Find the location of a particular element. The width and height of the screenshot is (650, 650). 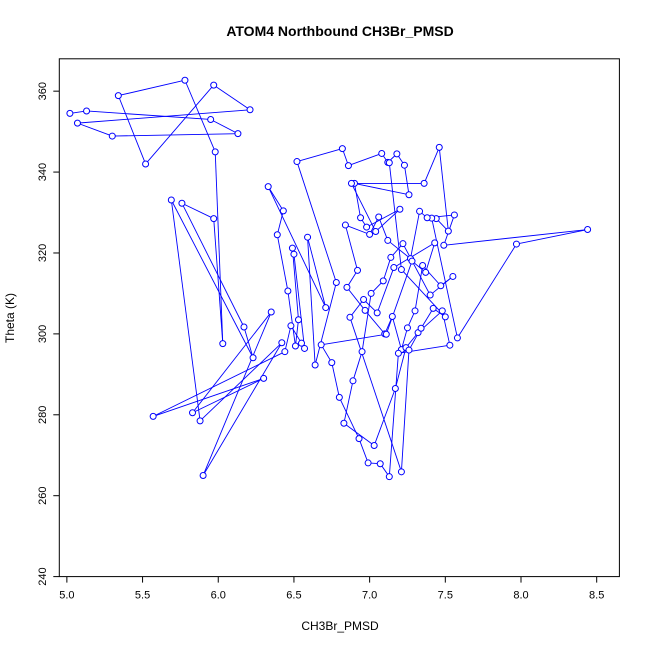

y-tick-label: 280 is located at coordinates (43, 415).